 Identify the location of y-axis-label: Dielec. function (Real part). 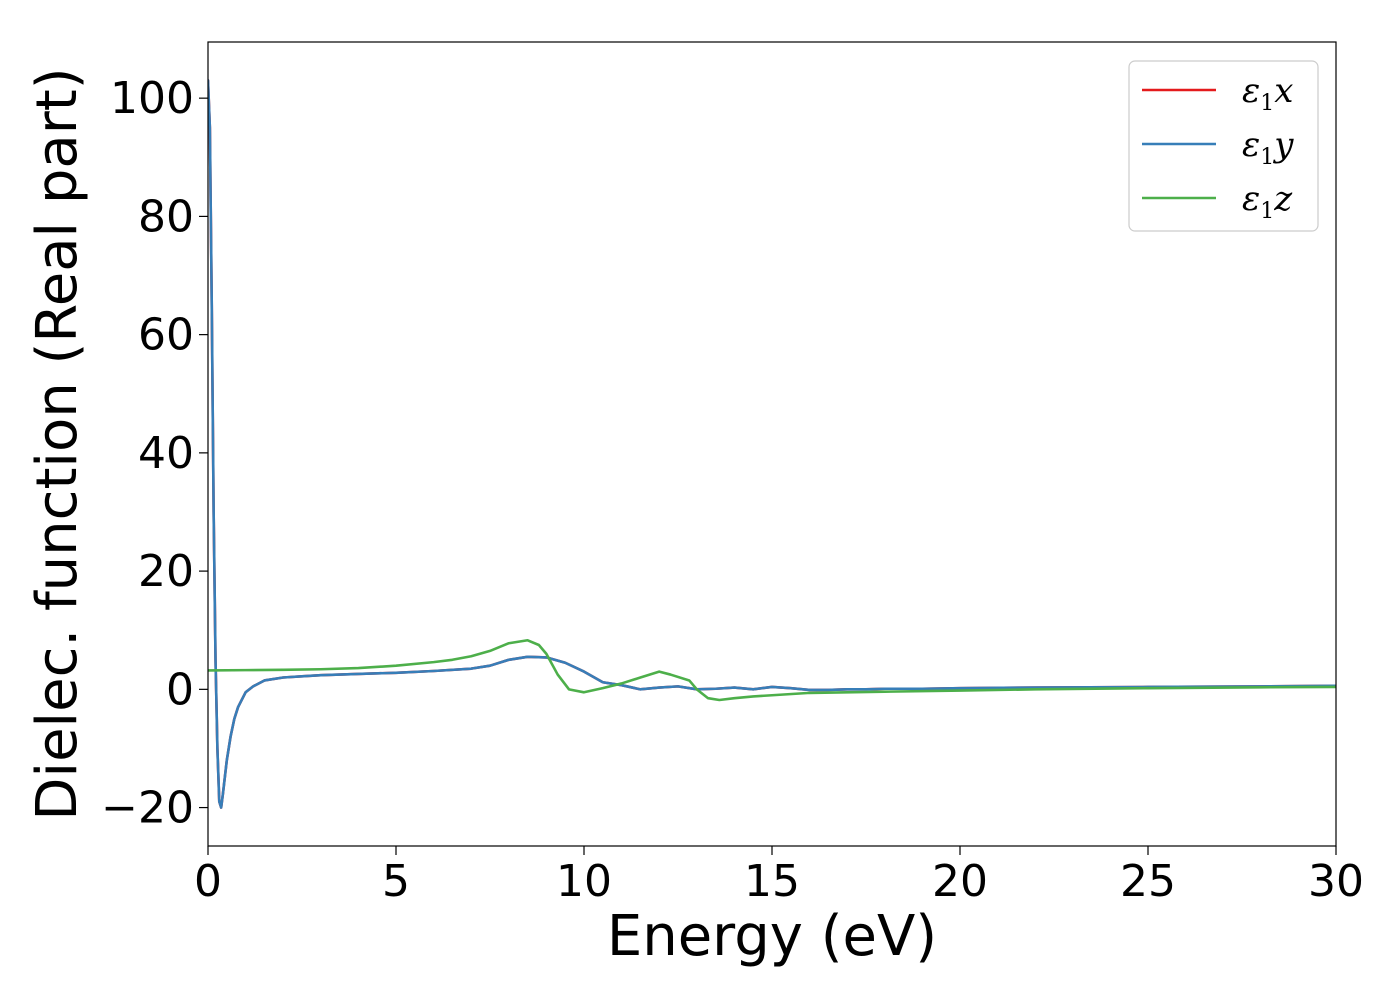
(57, 443).